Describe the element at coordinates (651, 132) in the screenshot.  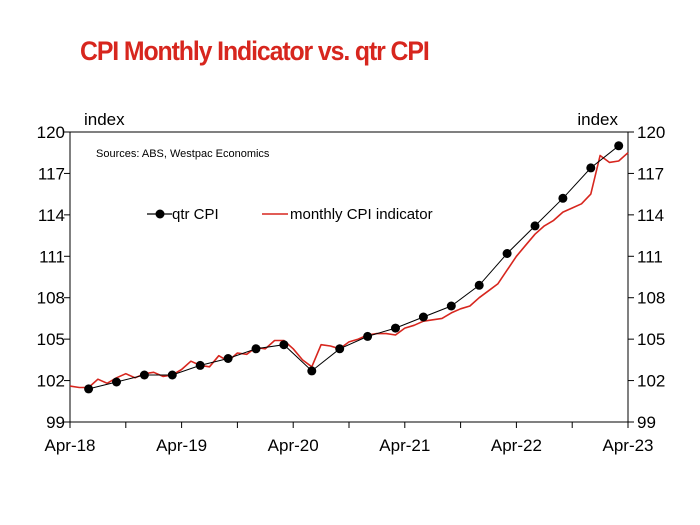
I see `y-tick-label-right: 120` at that location.